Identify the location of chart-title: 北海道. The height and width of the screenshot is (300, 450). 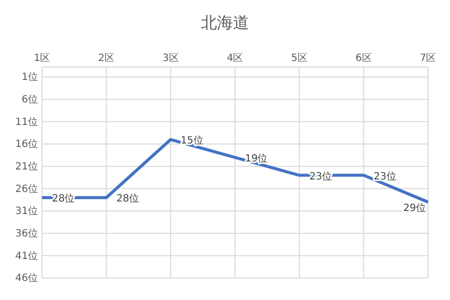
(225, 22).